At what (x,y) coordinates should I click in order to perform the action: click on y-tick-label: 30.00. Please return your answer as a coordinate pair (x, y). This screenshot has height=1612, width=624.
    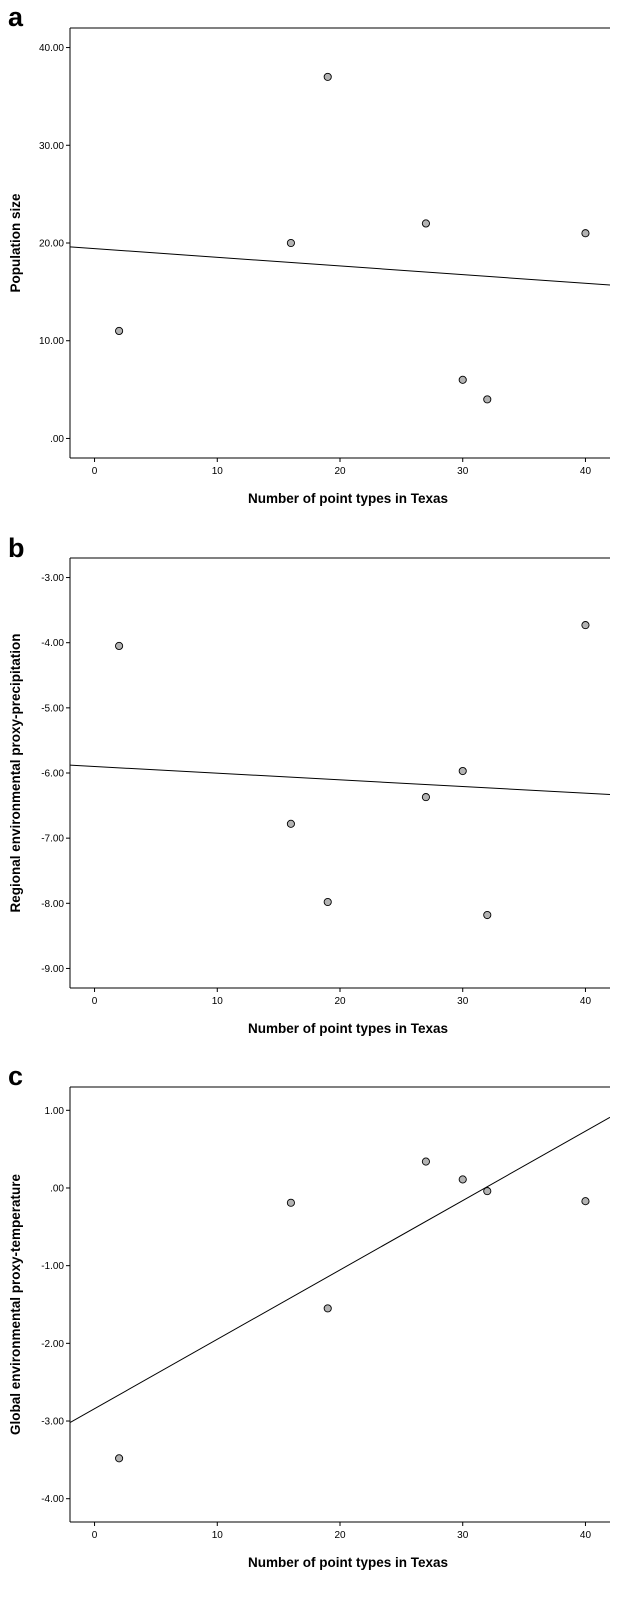
    Looking at the image, I should click on (51, 146).